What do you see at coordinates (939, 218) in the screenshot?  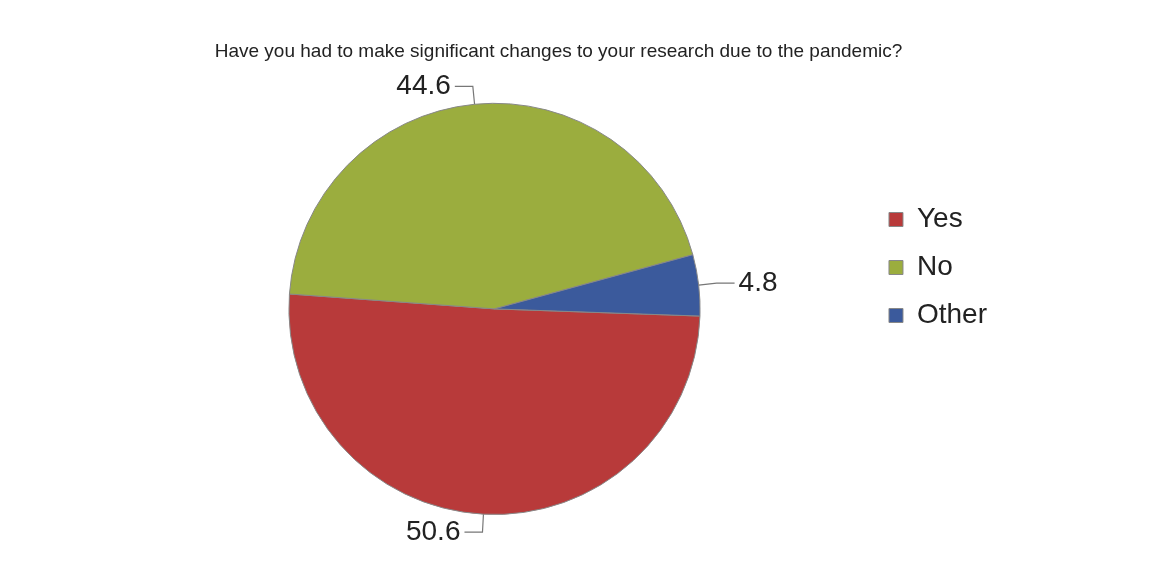 I see `legend-label: Yes` at bounding box center [939, 218].